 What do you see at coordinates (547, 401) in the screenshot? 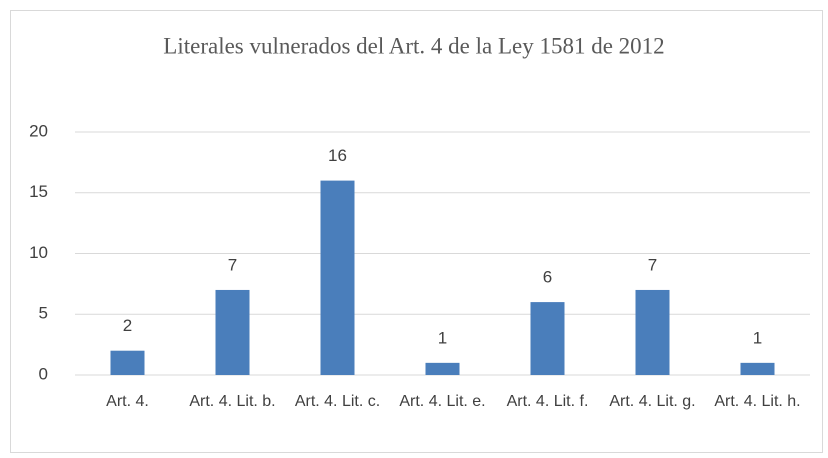
I see `x-tick-label: Art. 4. Lit. f.` at bounding box center [547, 401].